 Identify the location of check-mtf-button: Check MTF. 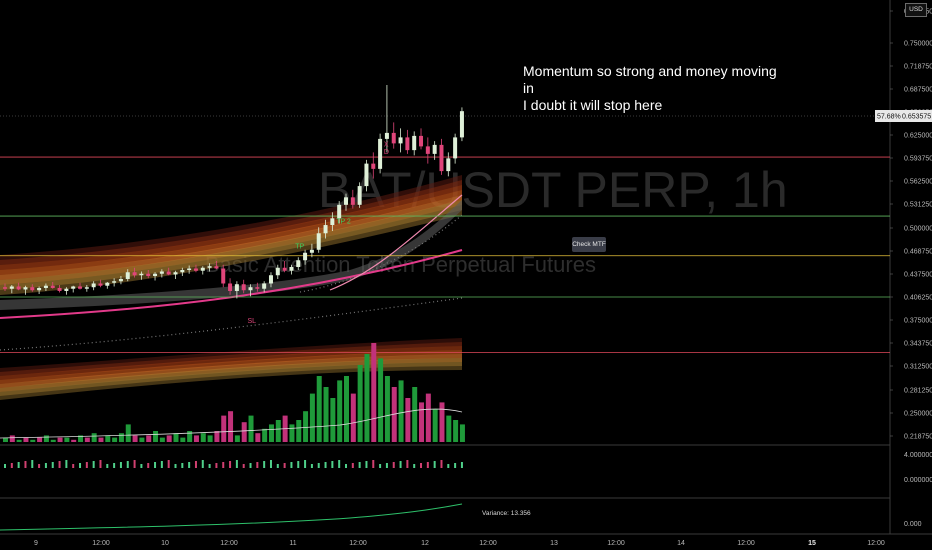
(589, 244).